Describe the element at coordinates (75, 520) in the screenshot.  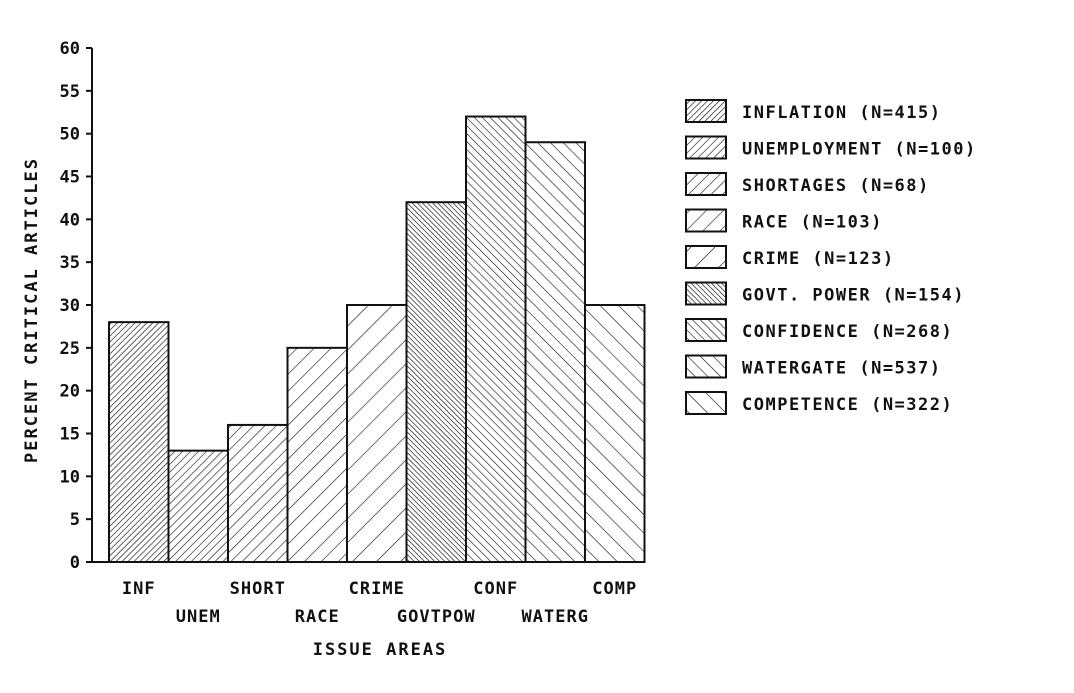
I see `y-tick-label: 5` at that location.